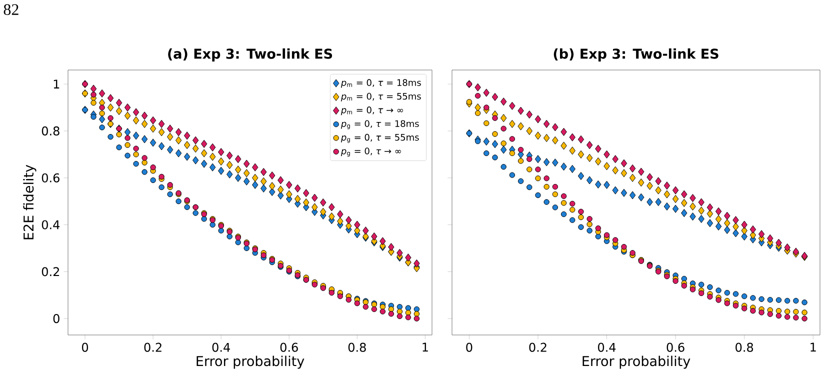  What do you see at coordinates (57, 84) in the screenshot?
I see `y-tick-label: 1` at bounding box center [57, 84].